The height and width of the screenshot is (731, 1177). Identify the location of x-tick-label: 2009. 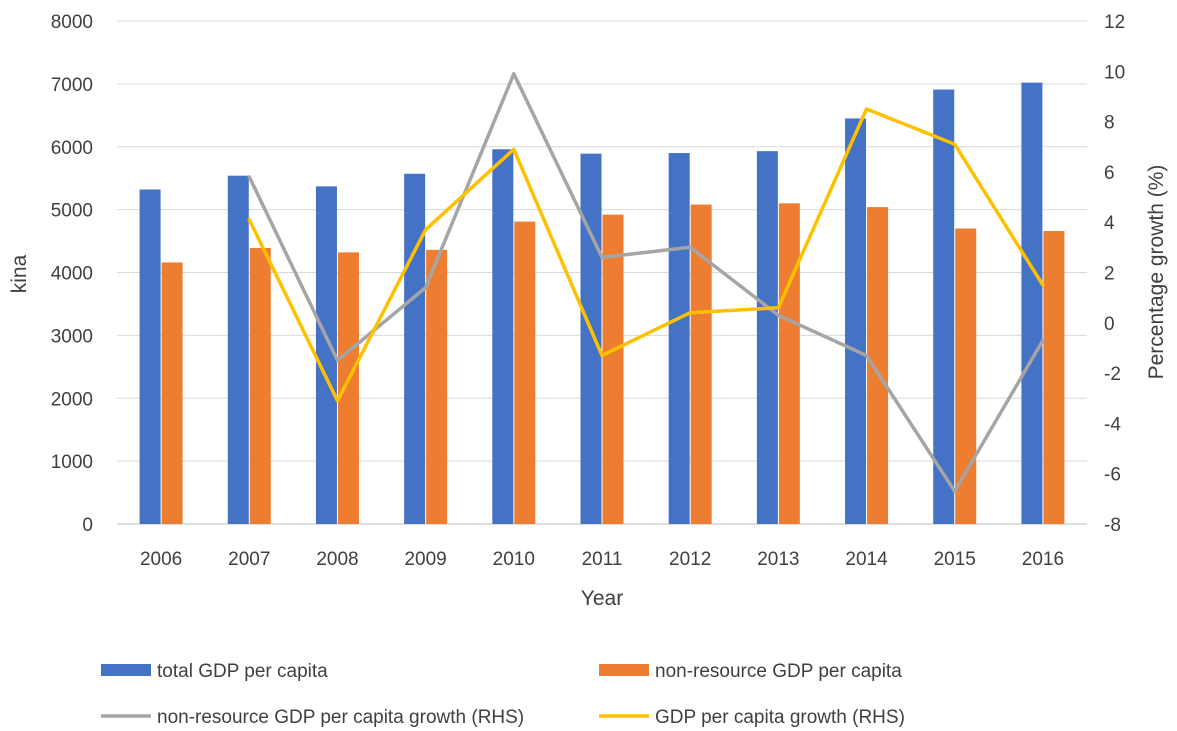
(425, 559).